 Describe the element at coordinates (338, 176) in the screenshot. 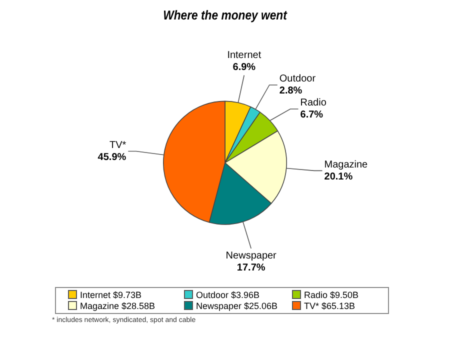

I see `text: 20.1%` at that location.